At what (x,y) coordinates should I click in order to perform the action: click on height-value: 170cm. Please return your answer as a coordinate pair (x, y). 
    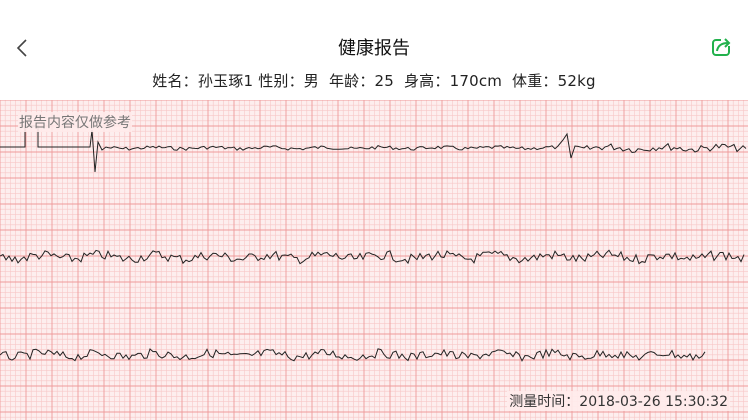
    Looking at the image, I should click on (476, 81).